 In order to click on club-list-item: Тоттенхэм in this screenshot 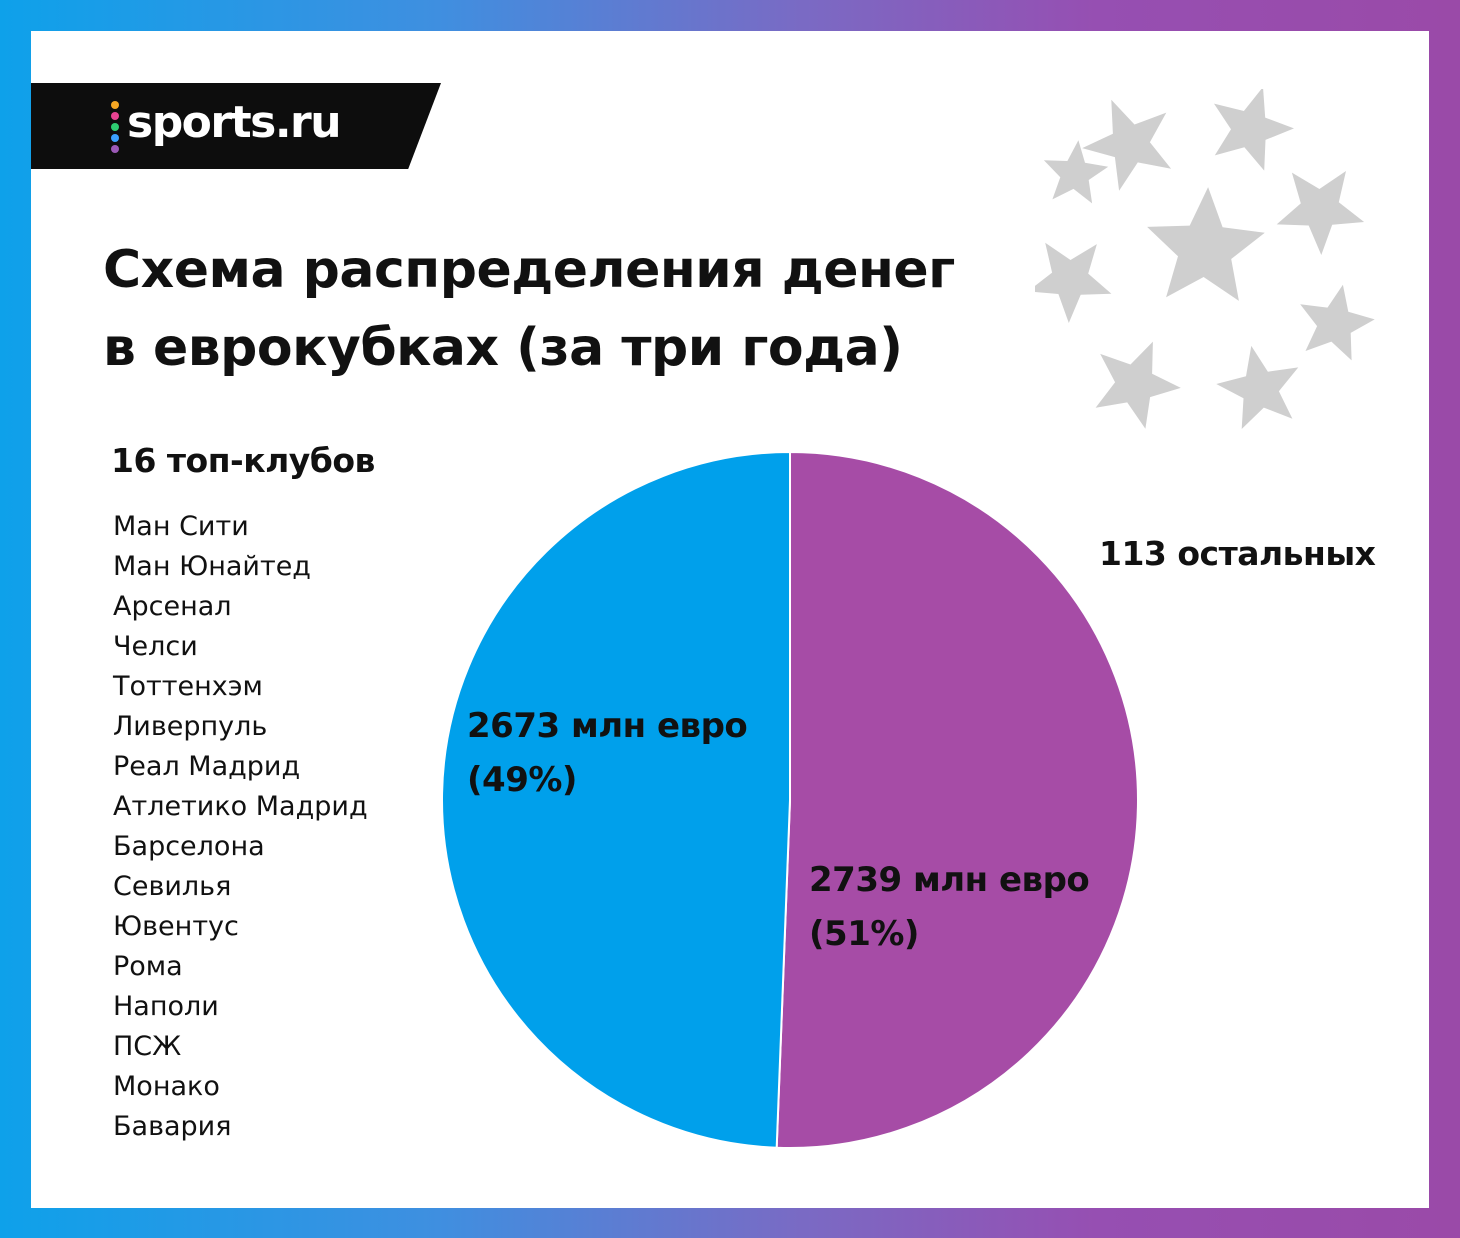, I will do `click(188, 686)`.